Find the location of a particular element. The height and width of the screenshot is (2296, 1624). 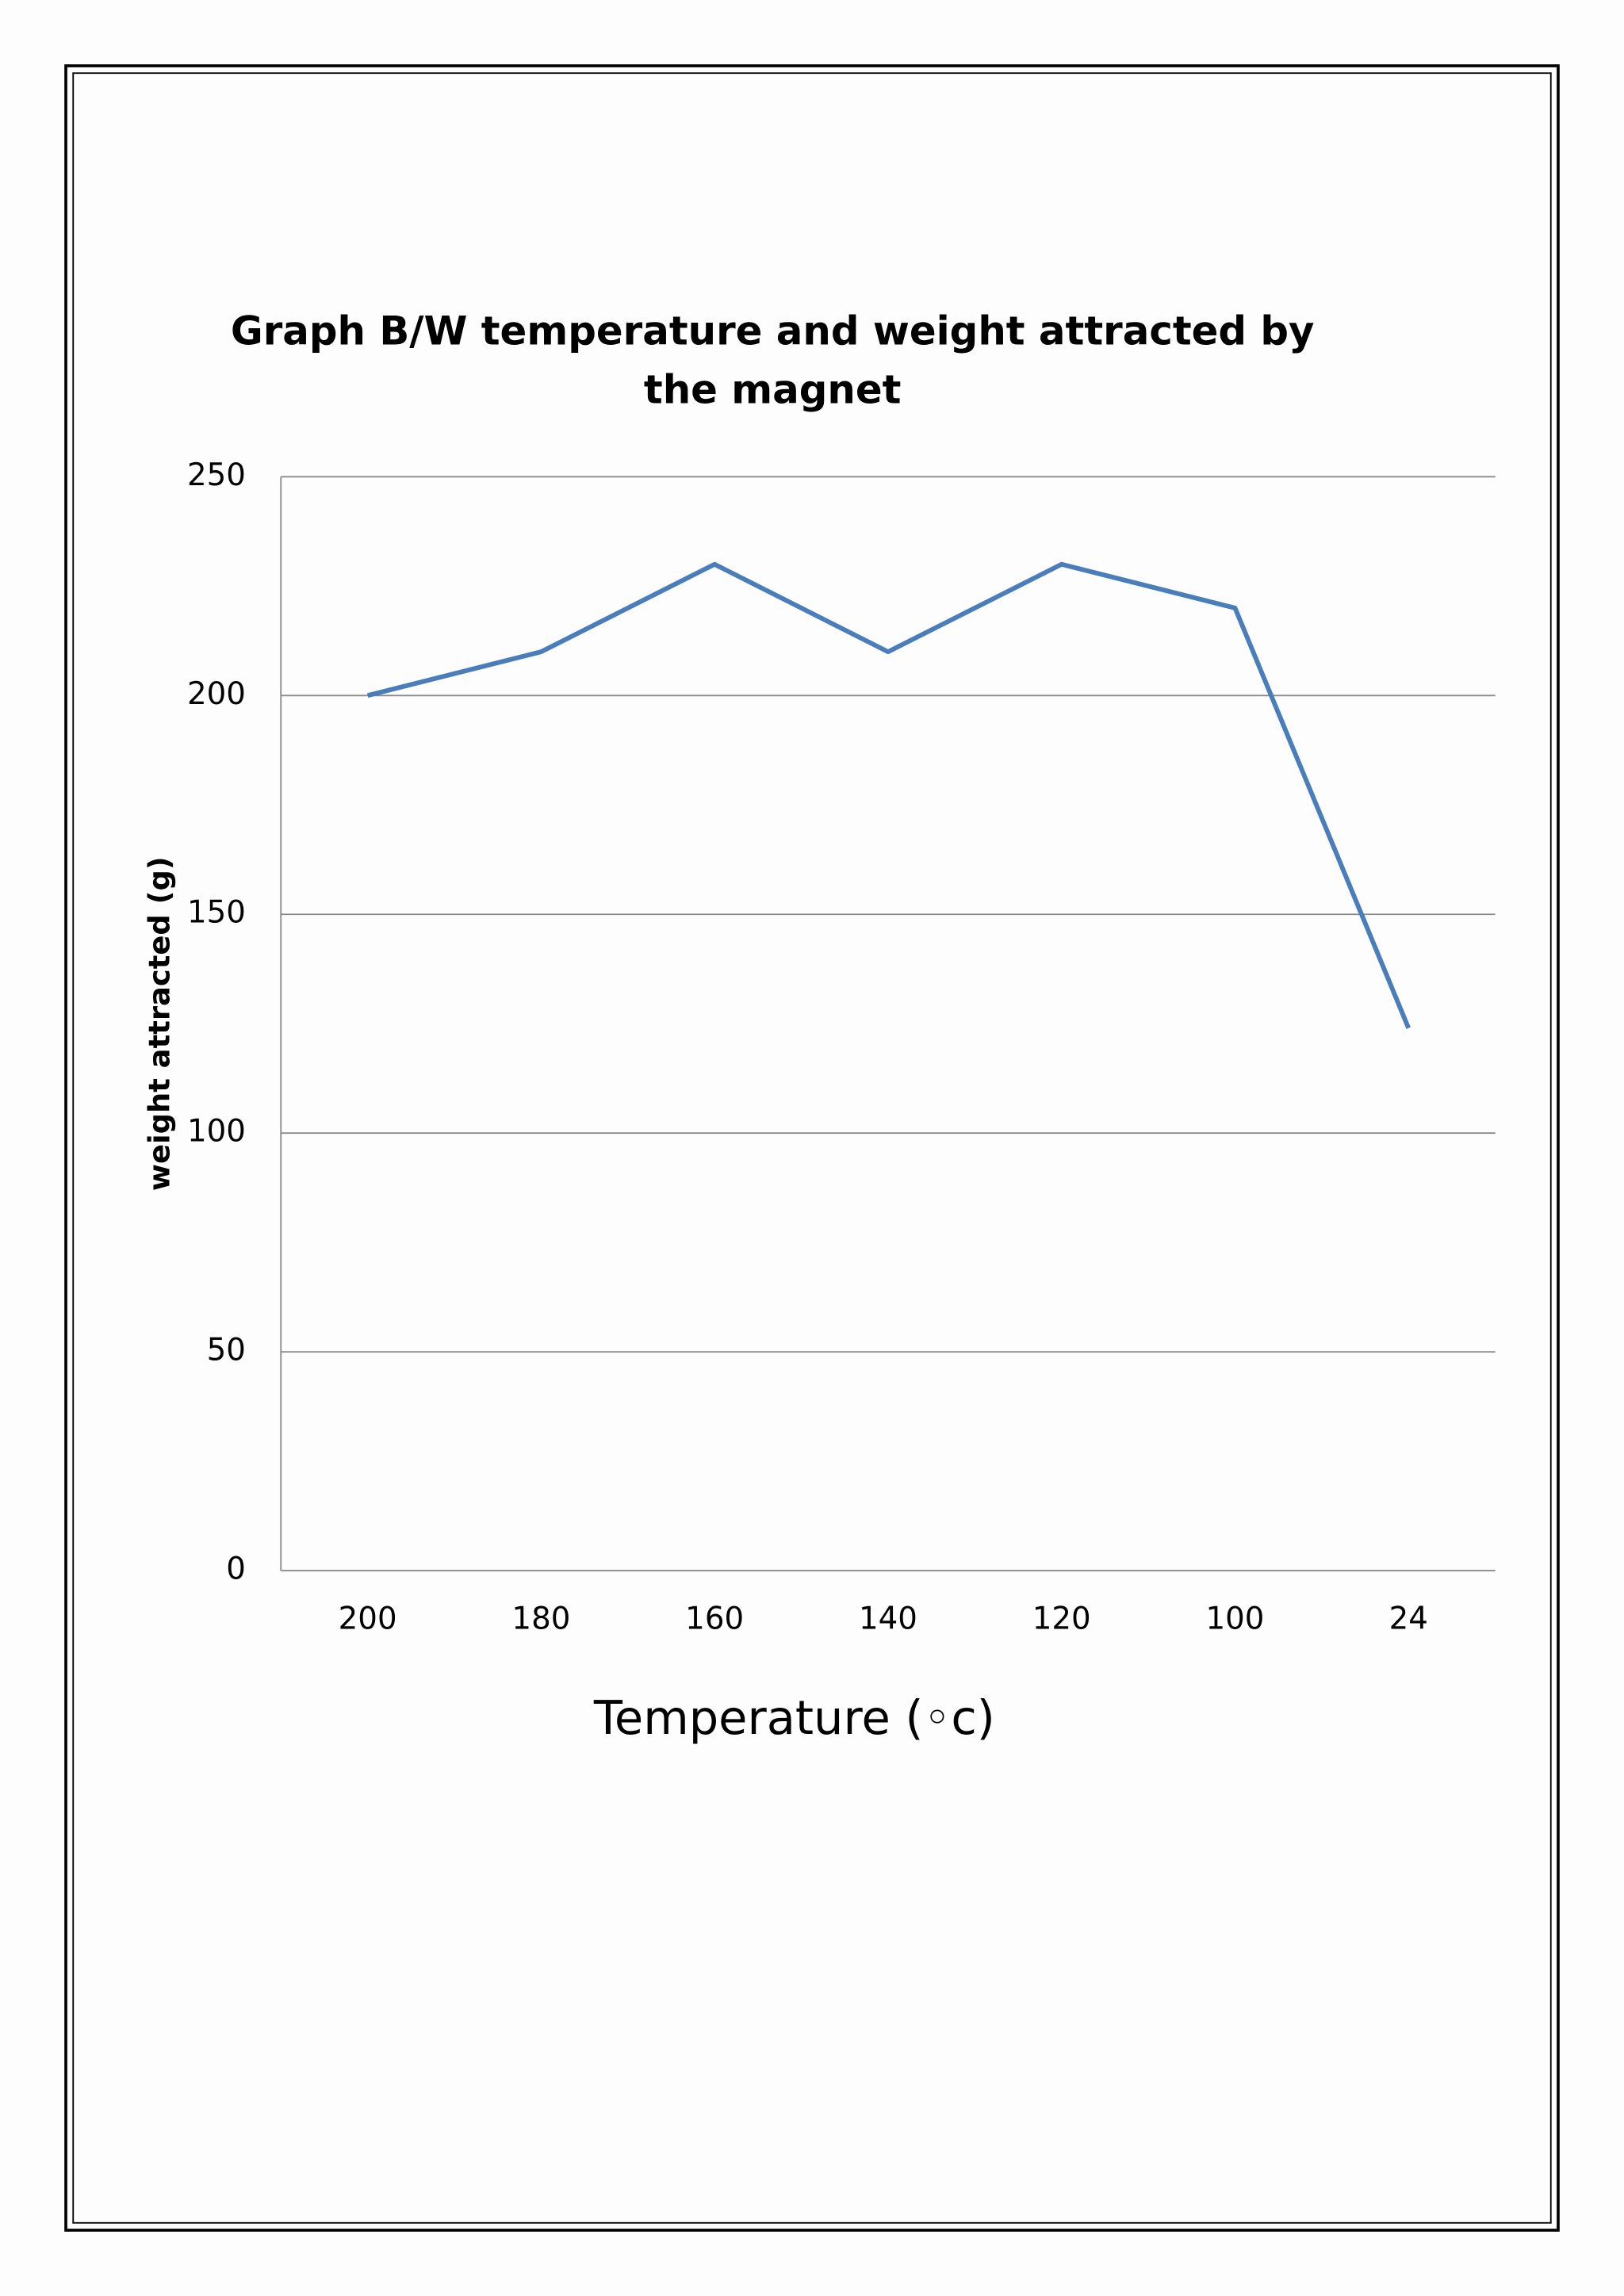

y-tick-label: 50 is located at coordinates (226, 1351).